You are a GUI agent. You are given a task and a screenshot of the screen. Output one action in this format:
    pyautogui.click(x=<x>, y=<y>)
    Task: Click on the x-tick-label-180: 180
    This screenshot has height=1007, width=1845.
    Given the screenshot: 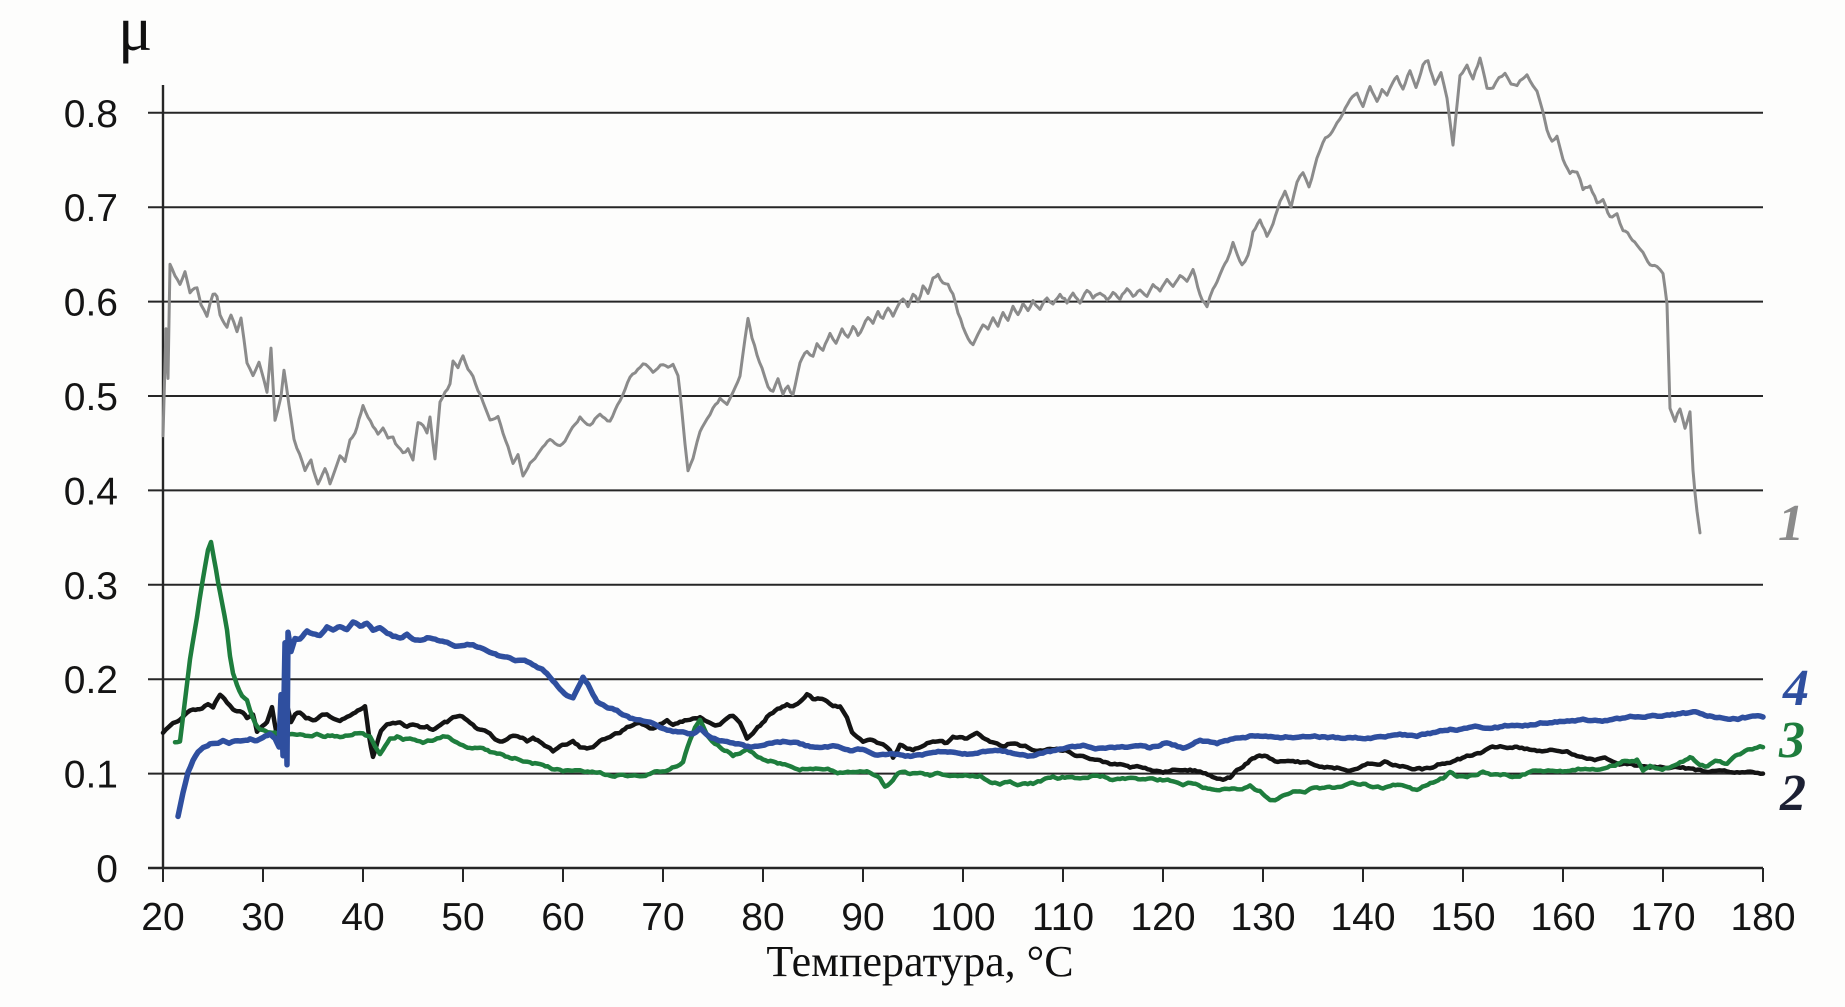 What is the action you would take?
    pyautogui.click(x=1762, y=917)
    